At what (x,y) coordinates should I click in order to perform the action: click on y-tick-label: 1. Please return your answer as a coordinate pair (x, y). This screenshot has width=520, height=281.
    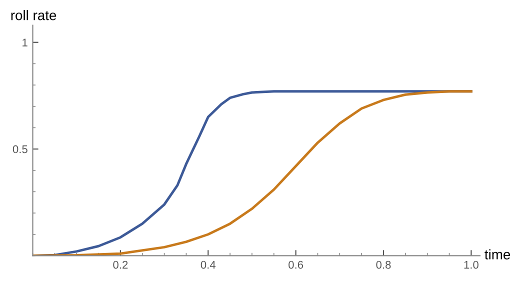
    Looking at the image, I should click on (25, 42).